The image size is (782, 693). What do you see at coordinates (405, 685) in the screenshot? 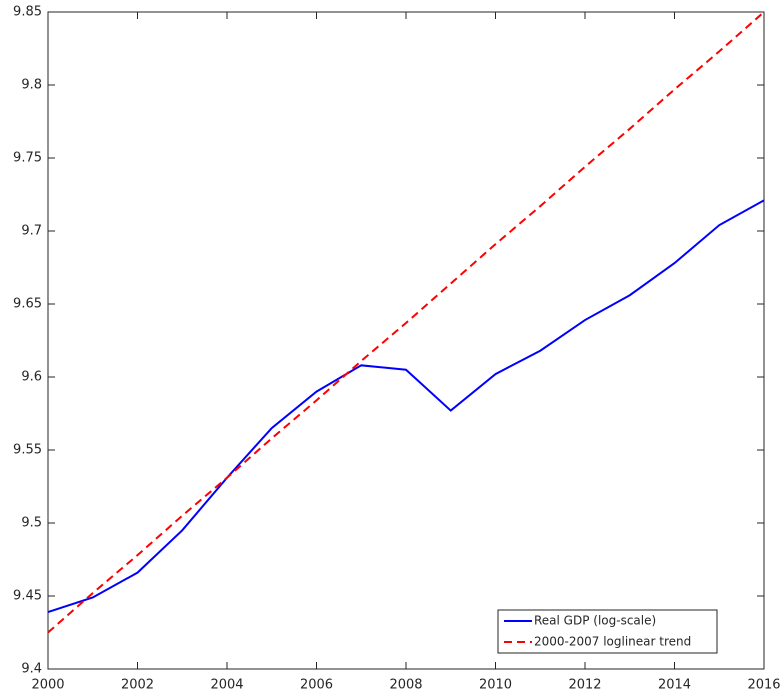
I see `x-tick-label: 2008` at bounding box center [405, 685].